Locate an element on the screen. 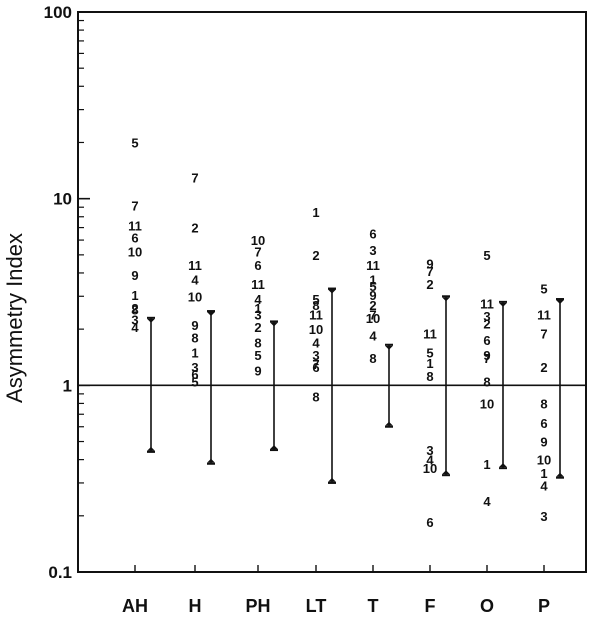 Image resolution: width=595 pixels, height=620 pixels. y-axis-label: Asymmetry Index is located at coordinates (14, 318).